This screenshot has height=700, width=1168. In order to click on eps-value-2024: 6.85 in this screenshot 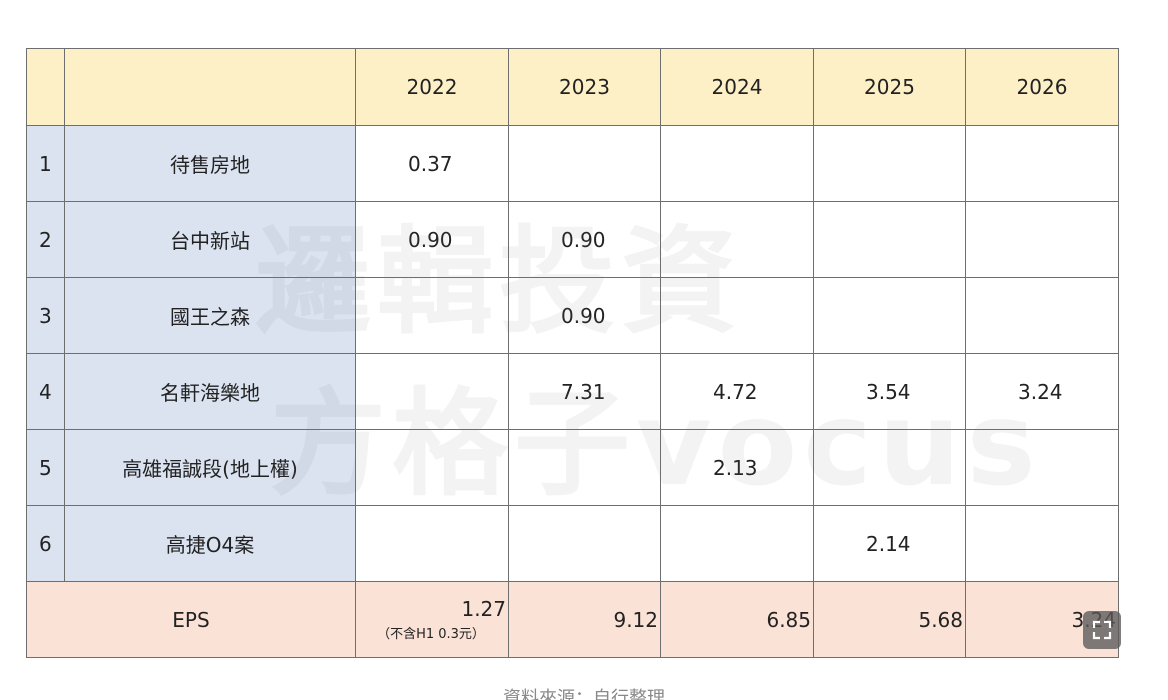, I will do `click(737, 619)`.